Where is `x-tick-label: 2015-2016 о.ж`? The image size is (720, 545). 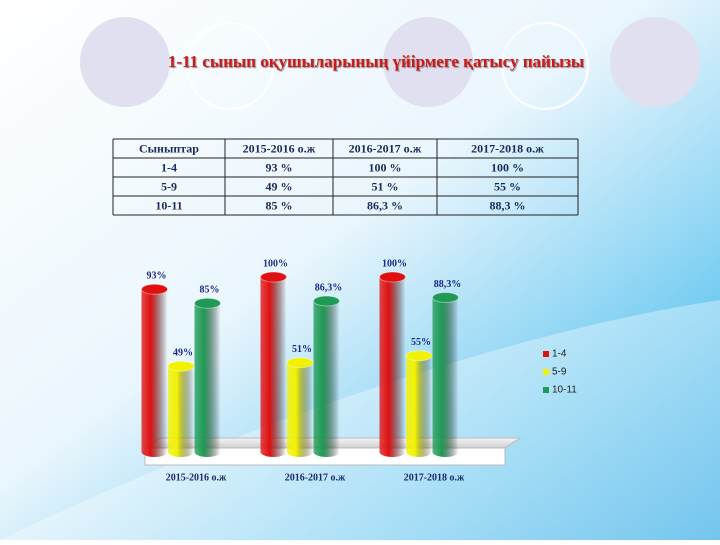
x-tick-label: 2015-2016 о.ж is located at coordinates (196, 477).